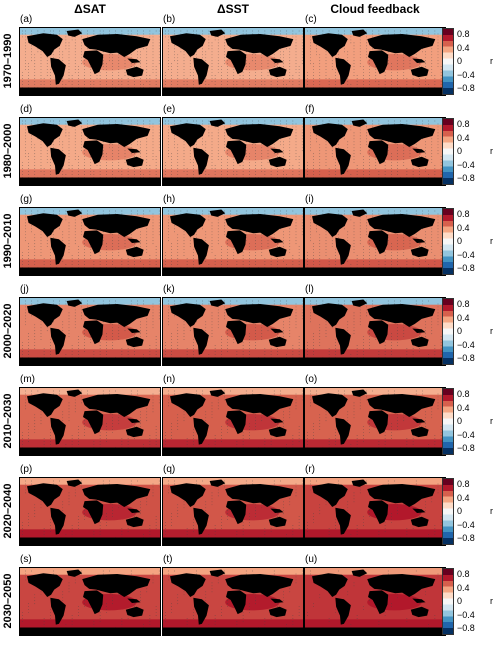 The width and height of the screenshot is (500, 658). What do you see at coordinates (8, 240) in the screenshot?
I see `period-label: 1990–2010` at bounding box center [8, 240].